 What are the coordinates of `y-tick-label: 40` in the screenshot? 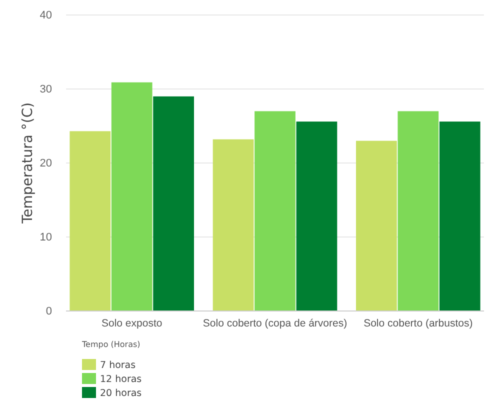 It's located at (46, 16).